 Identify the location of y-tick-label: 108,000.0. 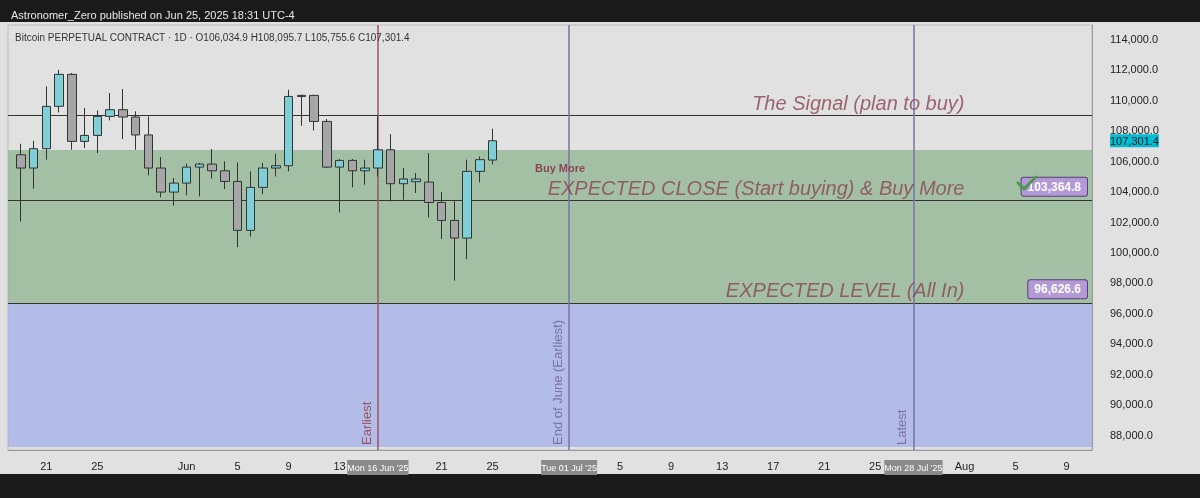
(1134, 130).